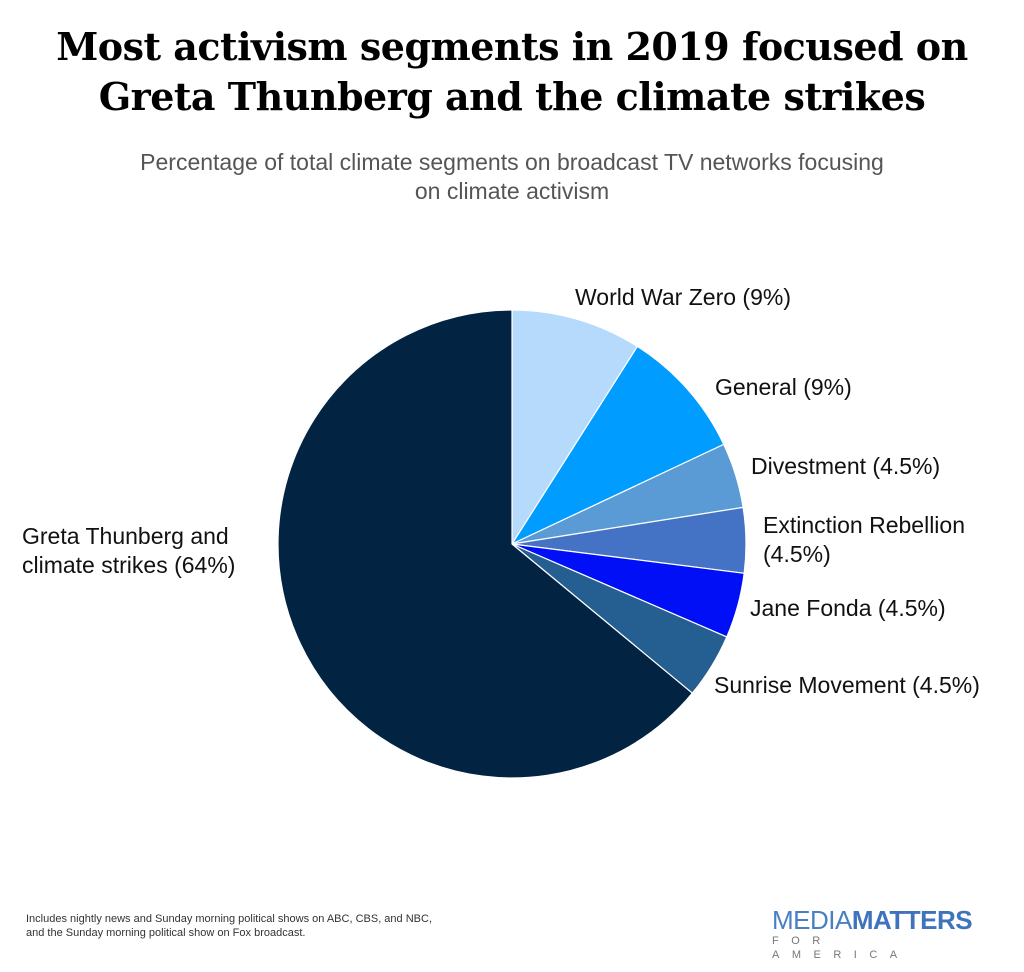 The height and width of the screenshot is (972, 1024). I want to click on label-extinction-line2: (4.5%), so click(797, 554).